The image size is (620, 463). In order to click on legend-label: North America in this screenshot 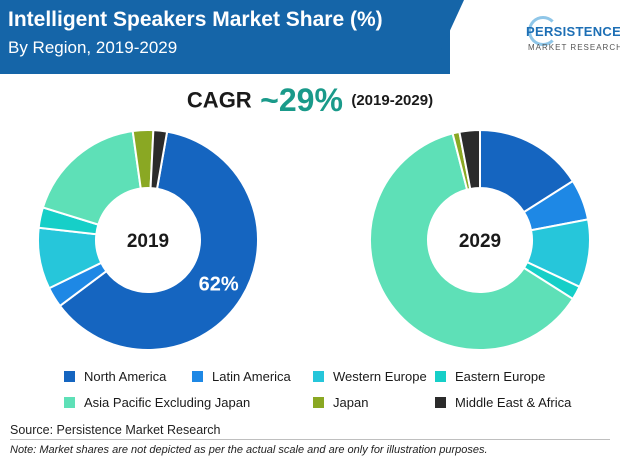, I will do `click(125, 376)`.